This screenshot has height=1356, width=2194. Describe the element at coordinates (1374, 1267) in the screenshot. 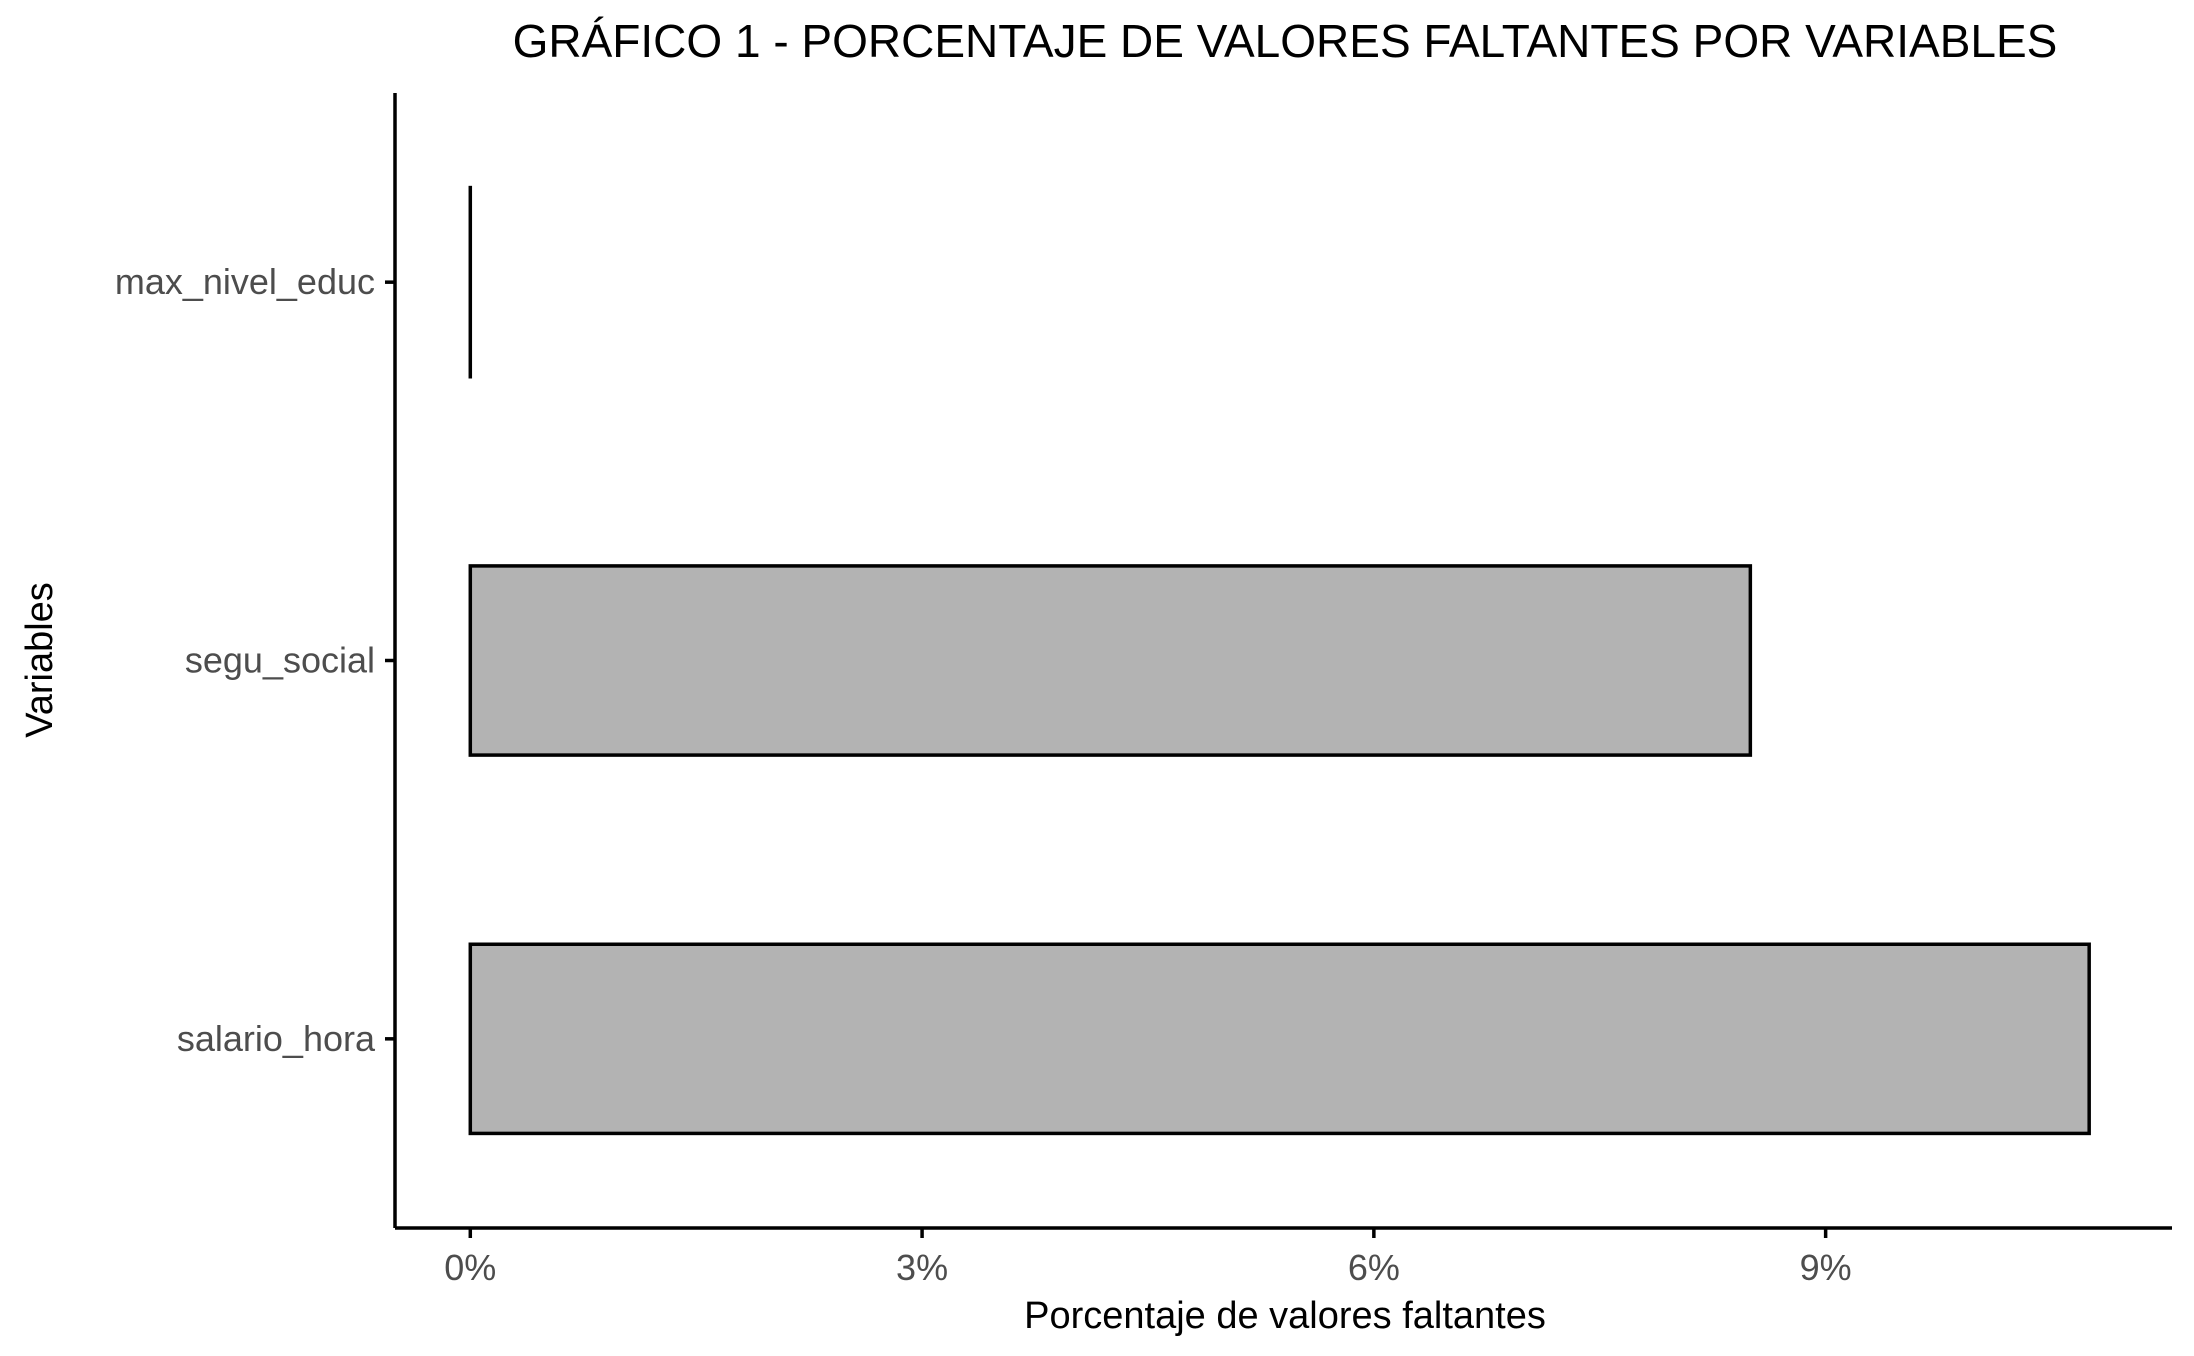

I see `x-tick-label-6: 6%` at that location.